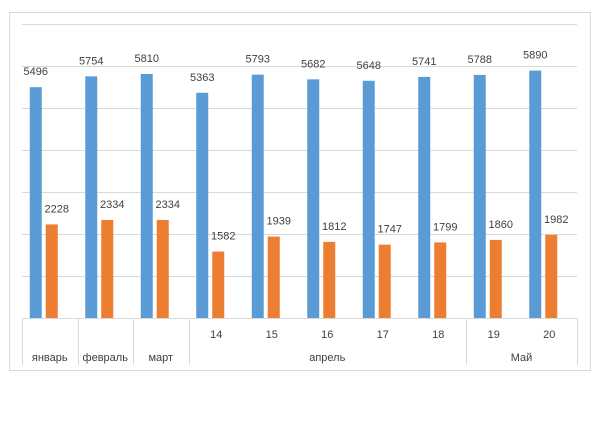 The height and width of the screenshot is (440, 602). What do you see at coordinates (438, 335) in the screenshot?
I see `category-label: 18` at bounding box center [438, 335].